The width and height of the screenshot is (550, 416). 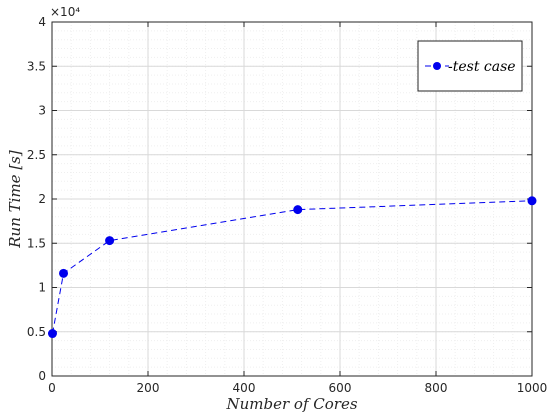 I want to click on y-tick-label: 3.5, so click(x=36, y=66).